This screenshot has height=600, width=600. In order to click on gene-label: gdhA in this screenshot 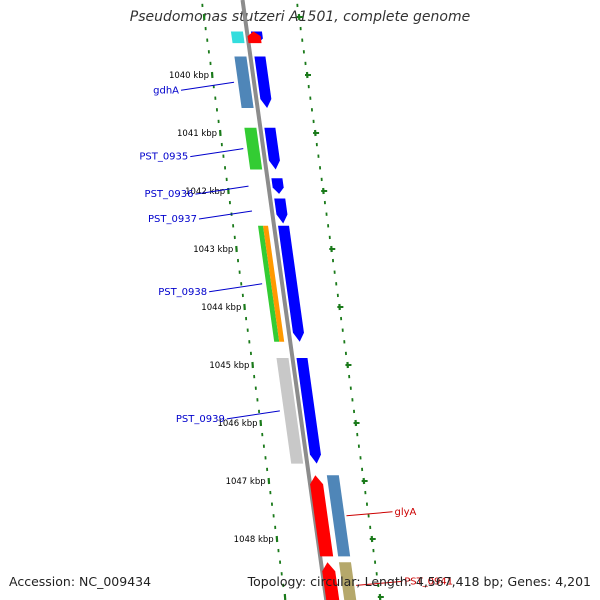, I will do `click(166, 90)`.